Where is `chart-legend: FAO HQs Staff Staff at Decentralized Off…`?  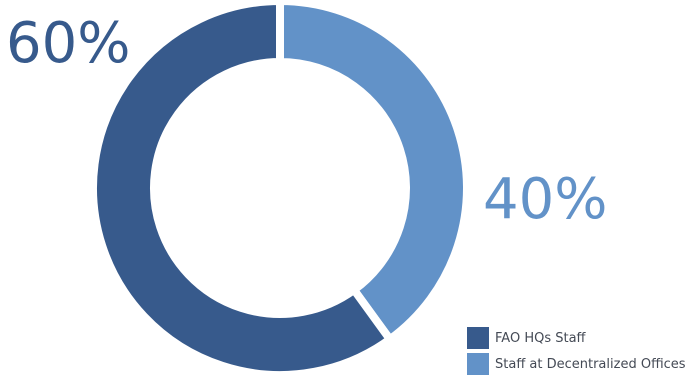 chart-legend: FAO HQs Staff Staff at Decentralized Off… is located at coordinates (576, 353).